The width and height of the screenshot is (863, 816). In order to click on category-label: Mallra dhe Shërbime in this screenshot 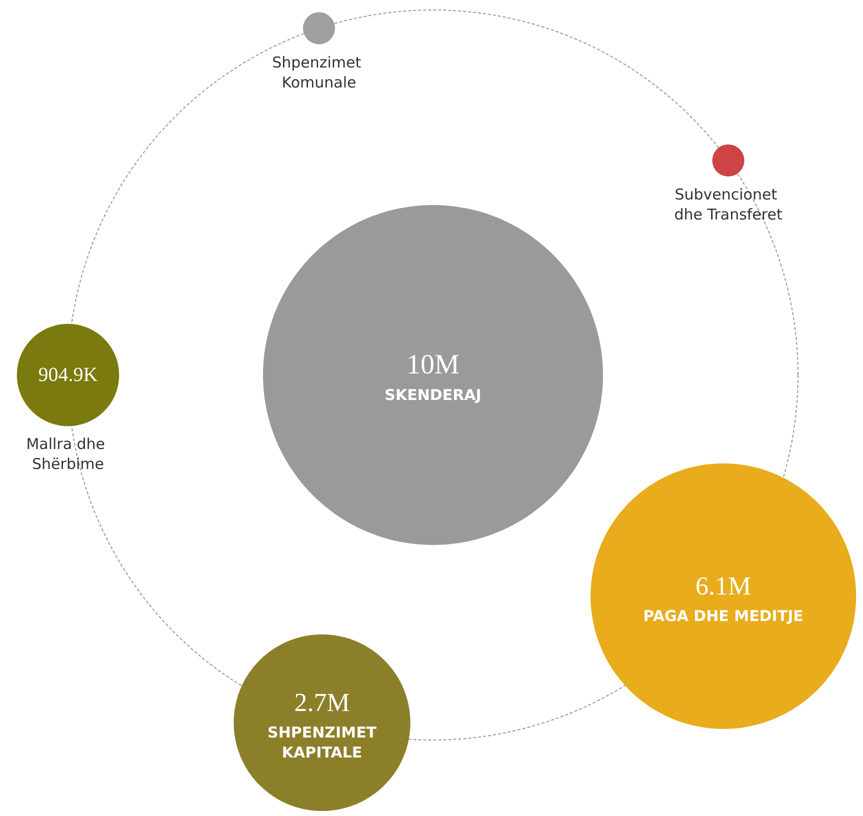, I will do `click(68, 454)`.